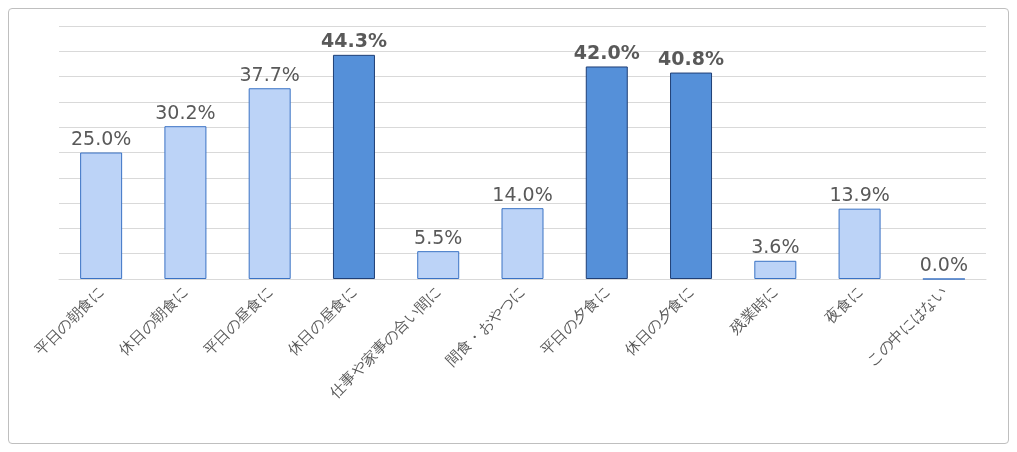  Describe the element at coordinates (575, 320) in the screenshot. I see `x-tick-label: 平日の夕食に` at that location.